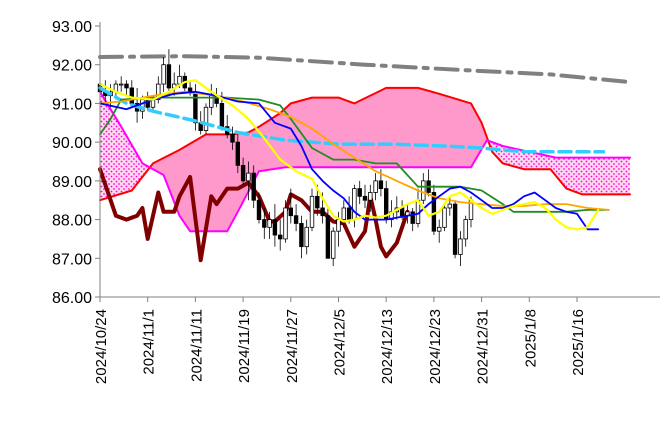  Describe the element at coordinates (292, 346) in the screenshot. I see `x-tick-label: 2024/11/27` at that location.